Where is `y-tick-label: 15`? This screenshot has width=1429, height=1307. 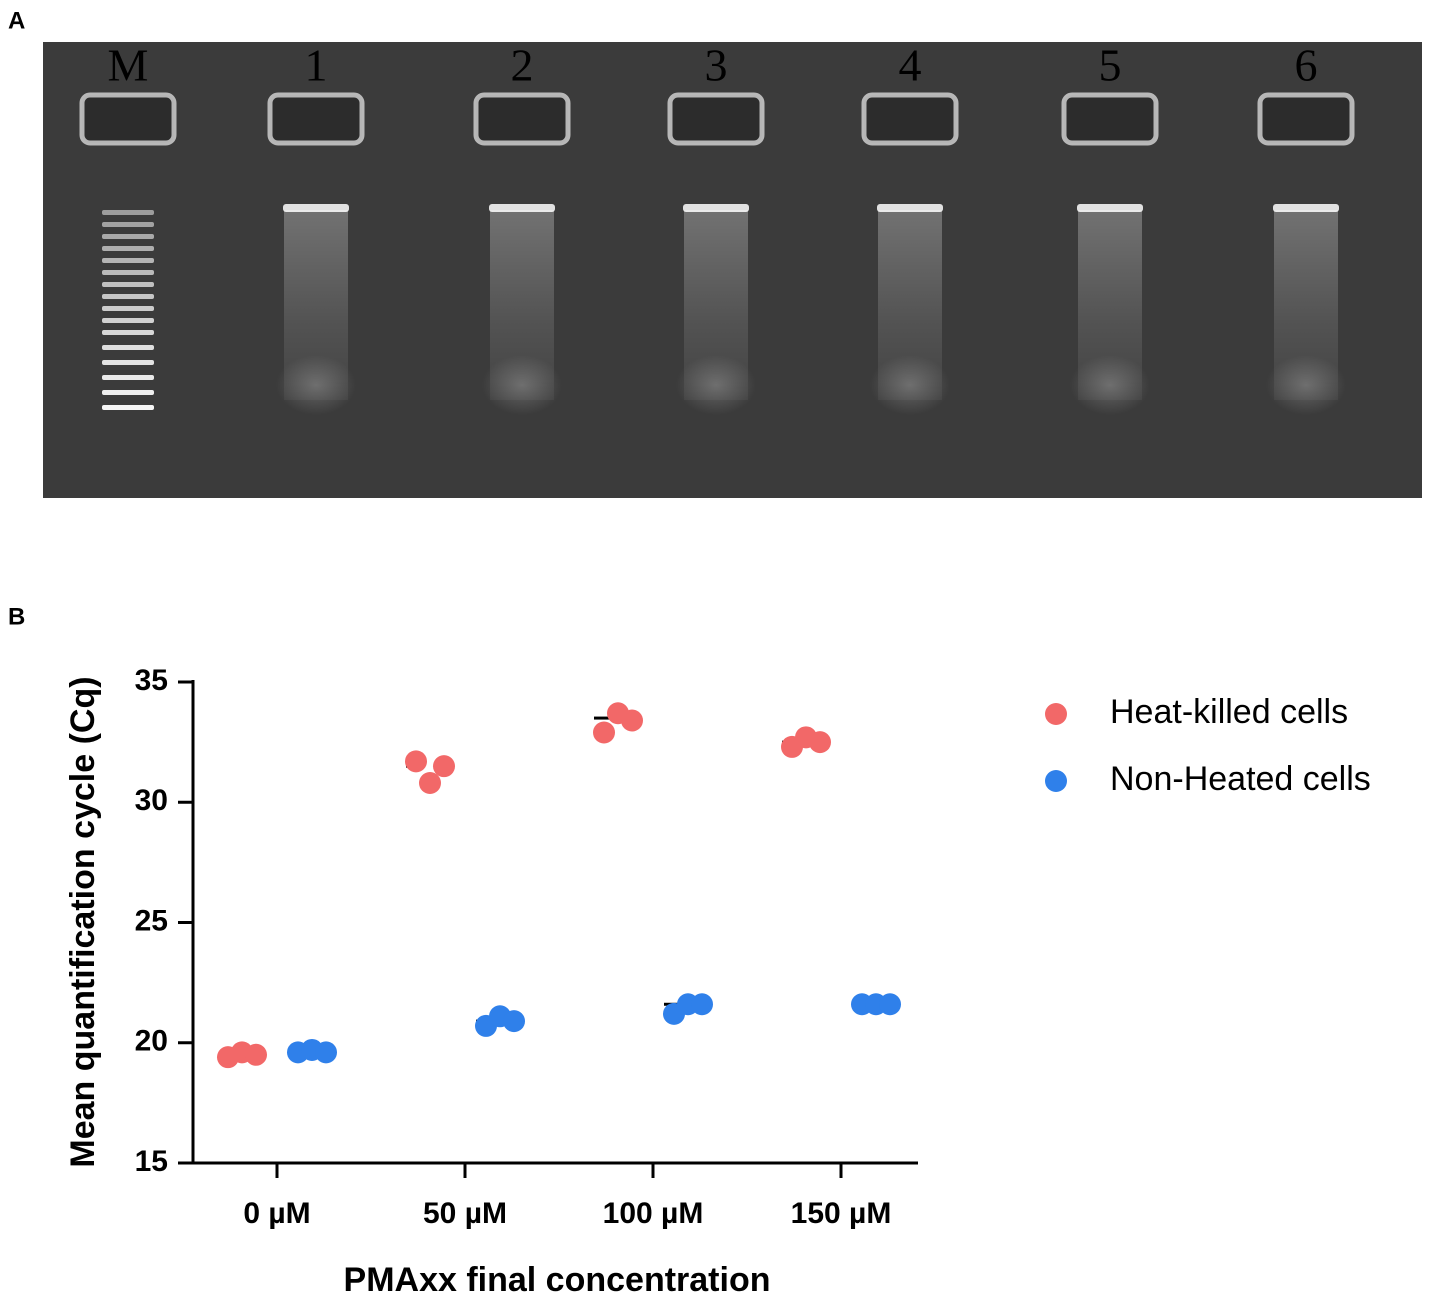
y-tick-label: 15 is located at coordinates (151, 1161).